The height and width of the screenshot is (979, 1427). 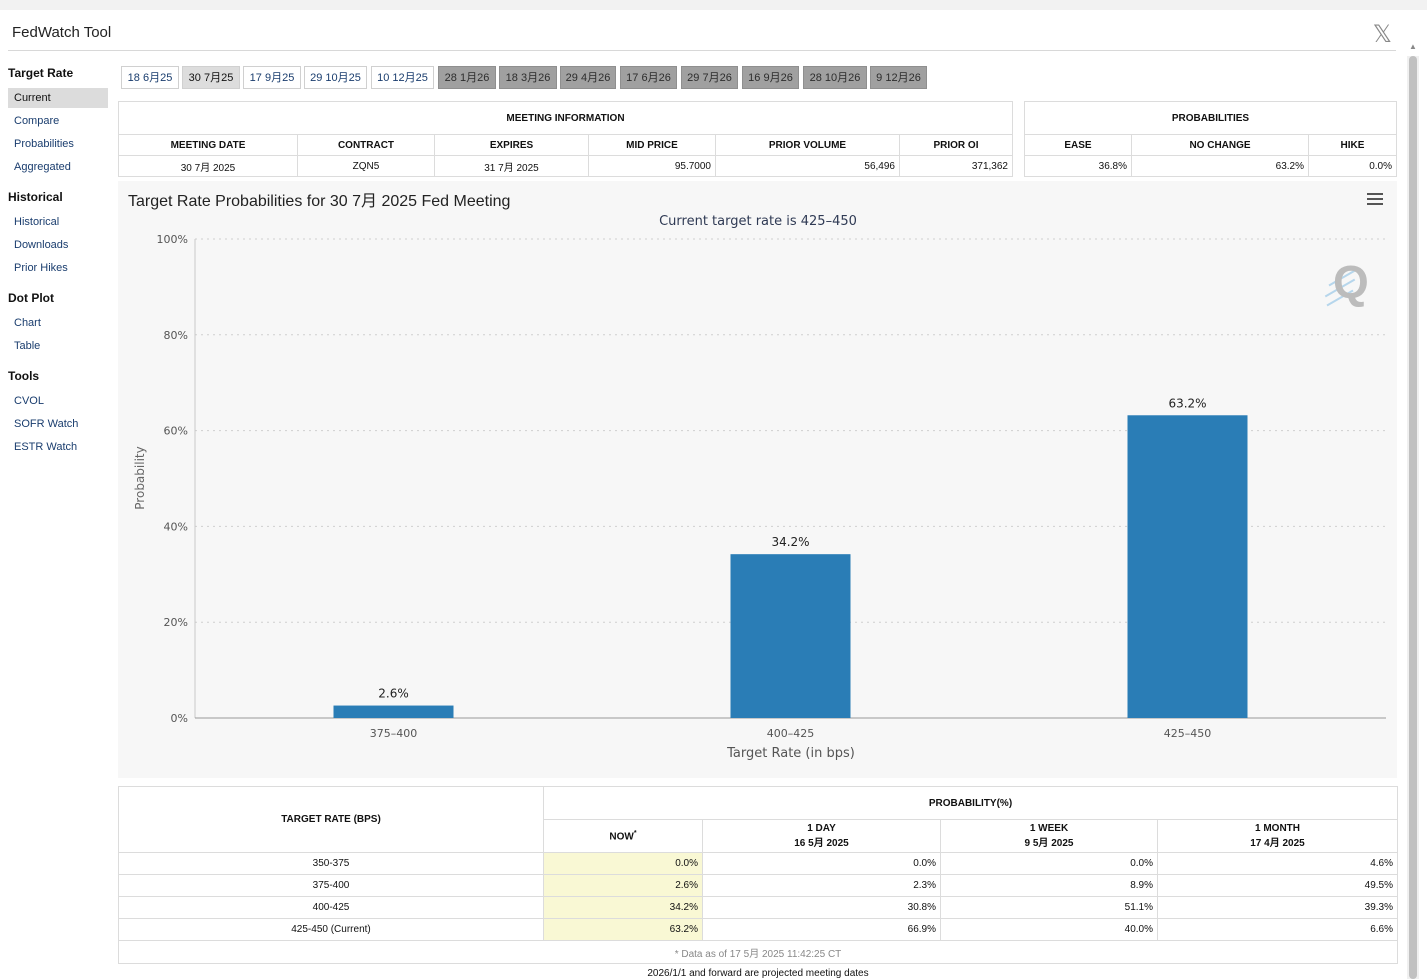 I want to click on y-axis-label: Probability, so click(x=140, y=477).